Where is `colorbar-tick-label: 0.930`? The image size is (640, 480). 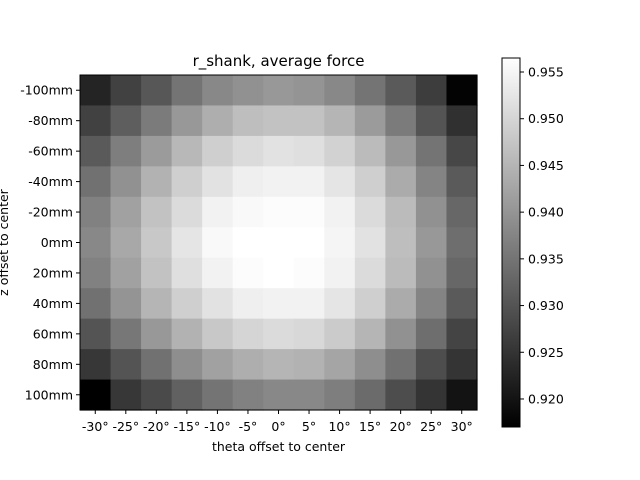
colorbar-tick-label: 0.930 is located at coordinates (546, 305).